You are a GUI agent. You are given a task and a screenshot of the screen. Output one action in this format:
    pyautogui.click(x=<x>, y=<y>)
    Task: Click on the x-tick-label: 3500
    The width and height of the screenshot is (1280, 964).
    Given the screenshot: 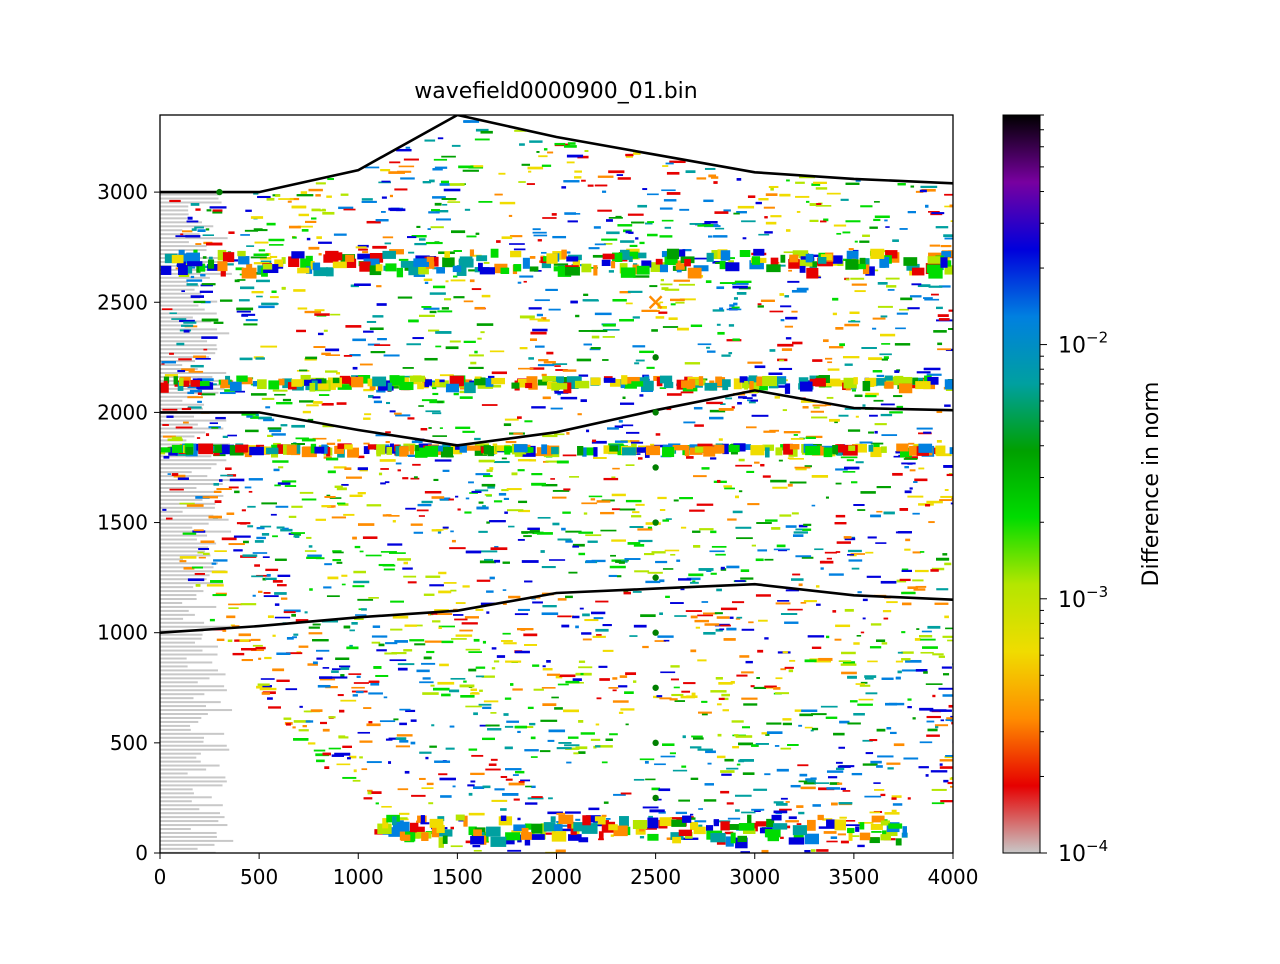 What is the action you would take?
    pyautogui.click(x=853, y=877)
    